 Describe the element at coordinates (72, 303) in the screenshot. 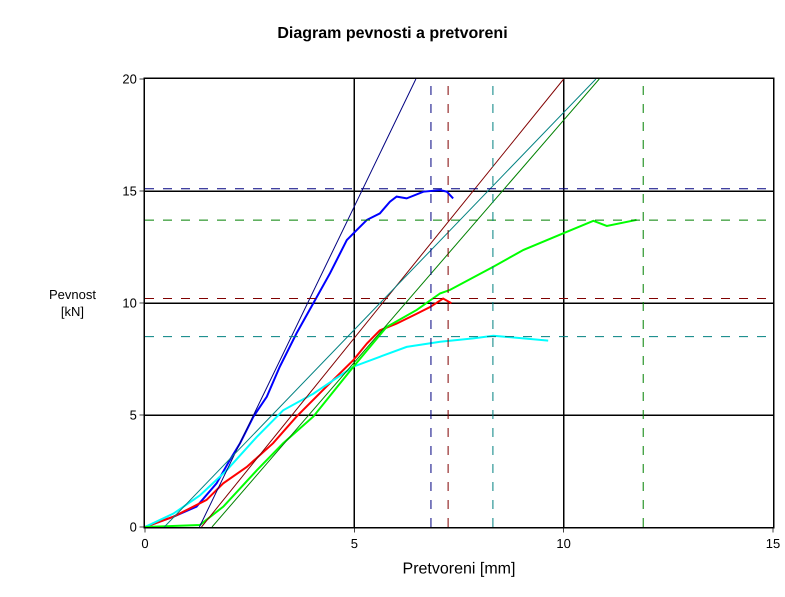

I see `y-axis-title: Pevnost [kN]` at that location.